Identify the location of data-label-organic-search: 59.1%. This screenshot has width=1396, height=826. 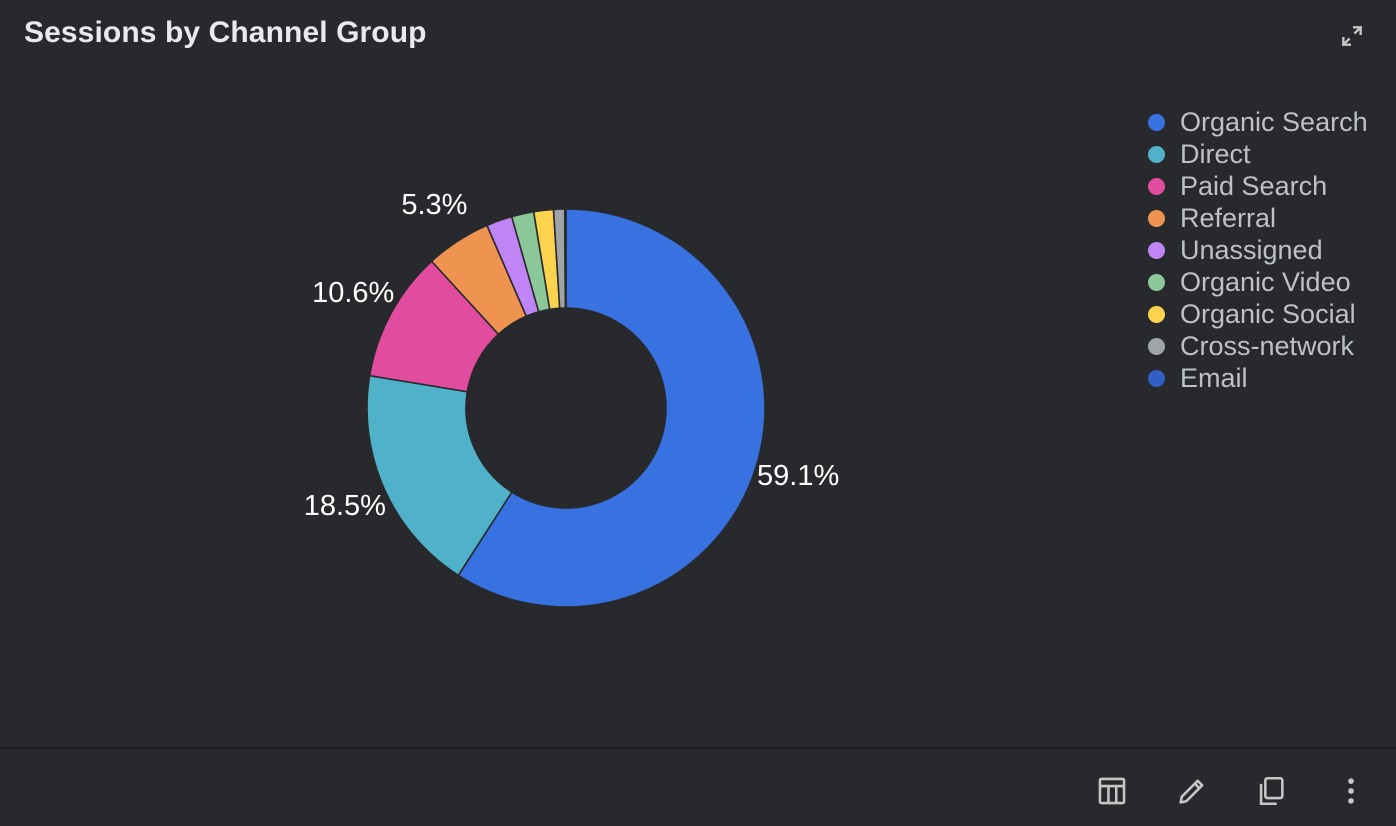
(798, 476).